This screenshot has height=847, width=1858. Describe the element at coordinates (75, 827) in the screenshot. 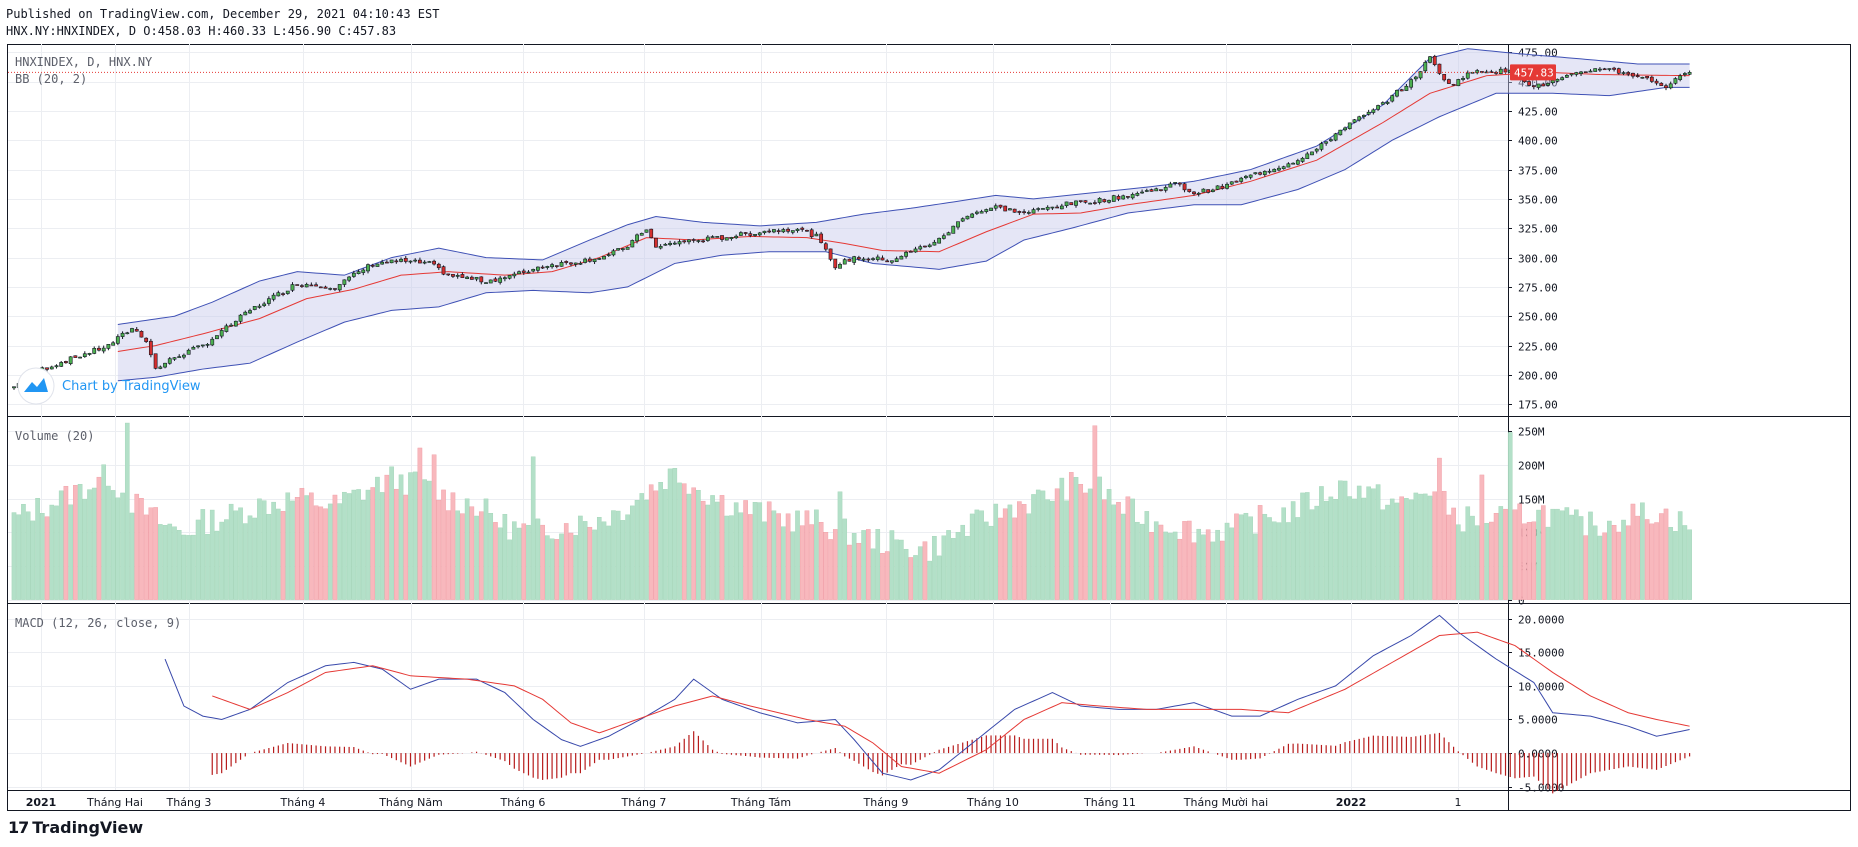

I see `tradingview-footer: 17 TradingView` at that location.